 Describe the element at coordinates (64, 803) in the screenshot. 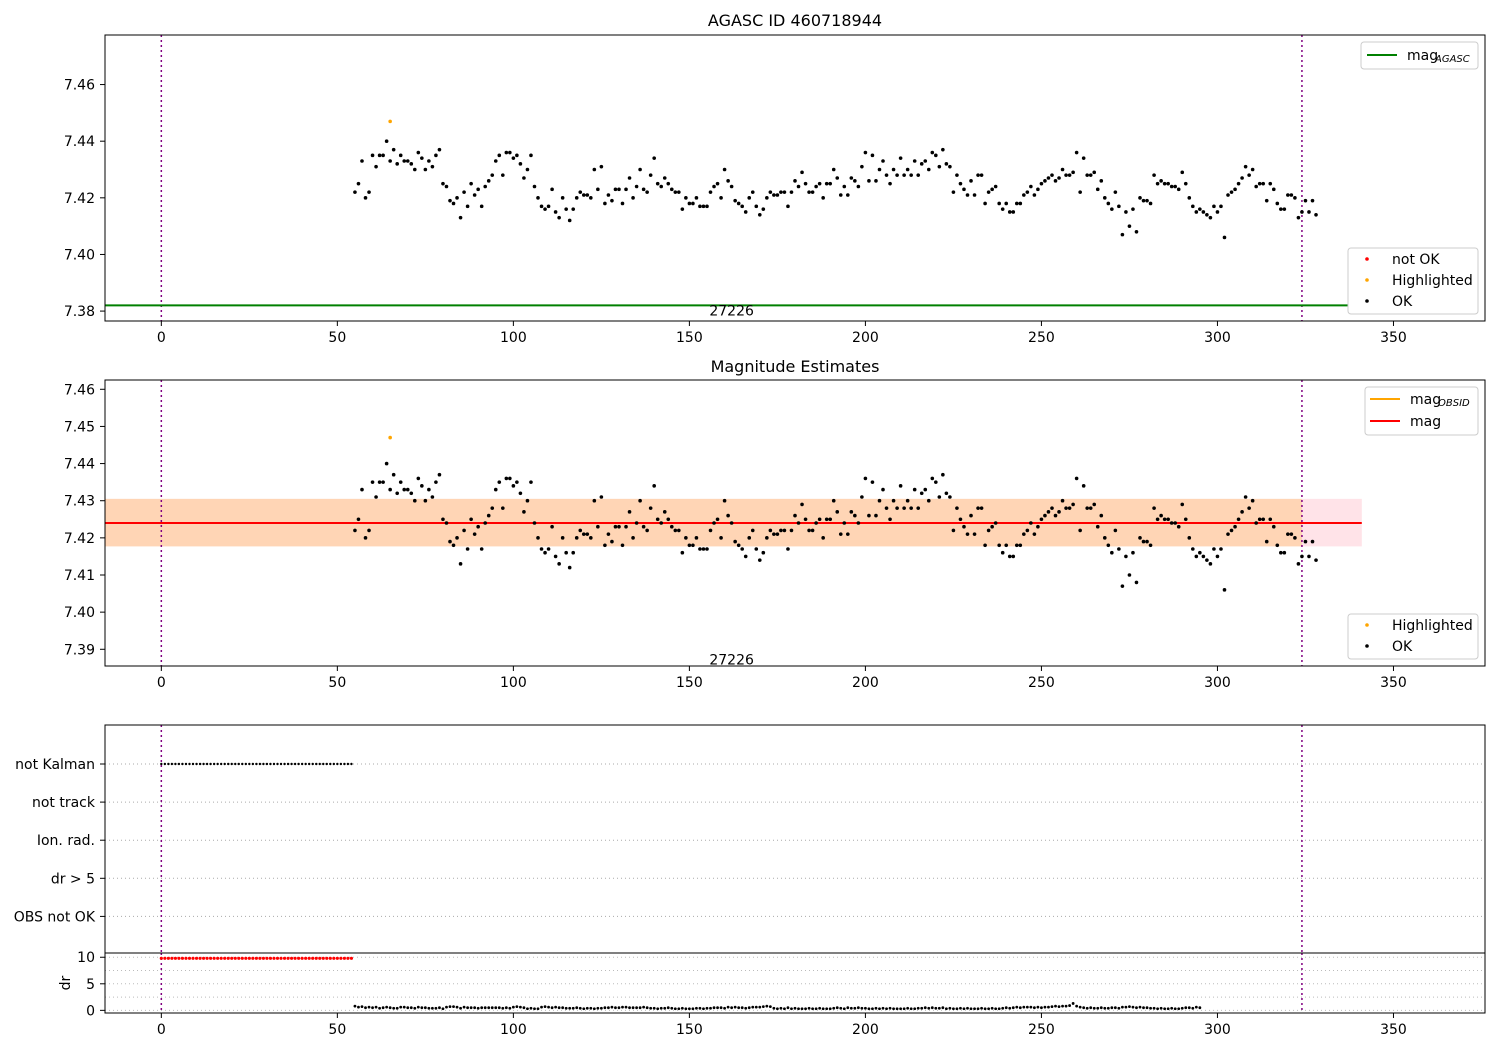

I see `panel3-flag-label: not track` at that location.